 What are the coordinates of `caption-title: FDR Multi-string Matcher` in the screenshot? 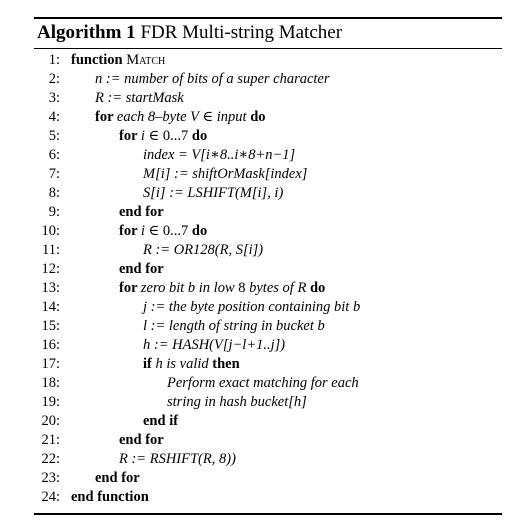 It's located at (241, 32).